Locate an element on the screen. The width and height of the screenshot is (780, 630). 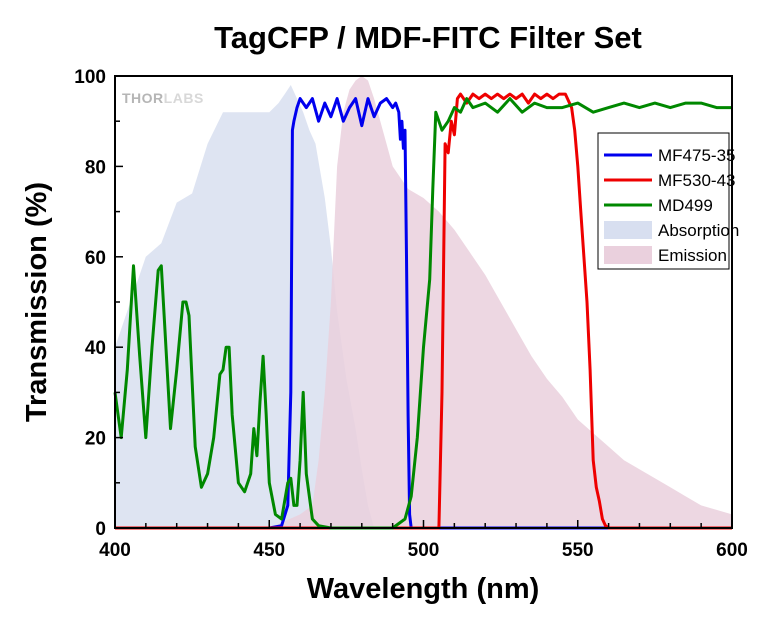
legend: MF475-35 MF530-43 MD499 Absorption Emission is located at coordinates (668, 201).